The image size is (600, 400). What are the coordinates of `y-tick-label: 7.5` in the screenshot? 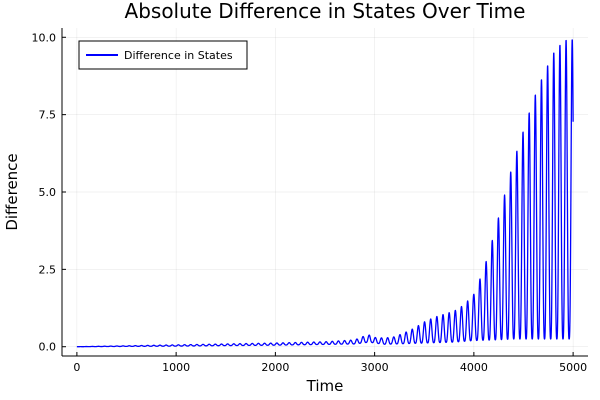 It's located at (48, 115).